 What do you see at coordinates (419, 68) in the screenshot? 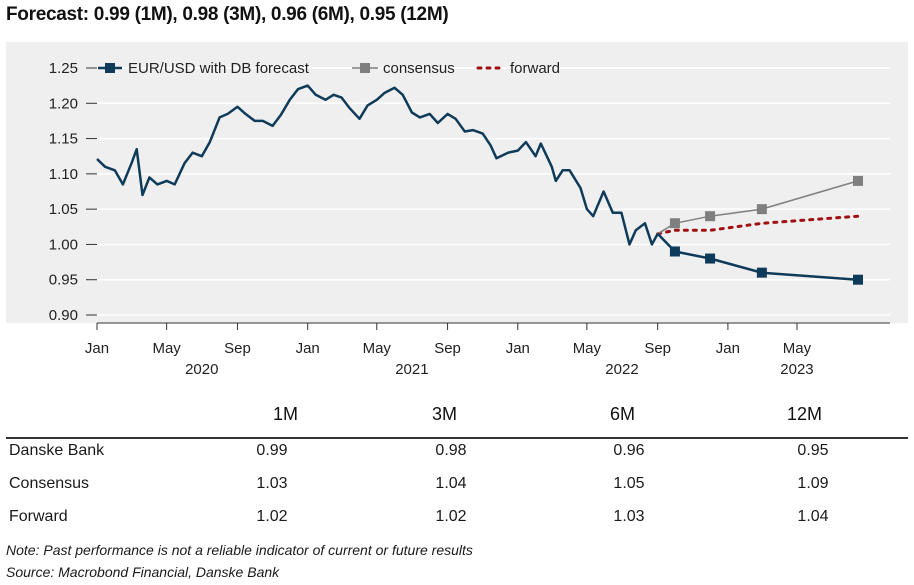
I see `legend-label-consensus: consensus` at bounding box center [419, 68].